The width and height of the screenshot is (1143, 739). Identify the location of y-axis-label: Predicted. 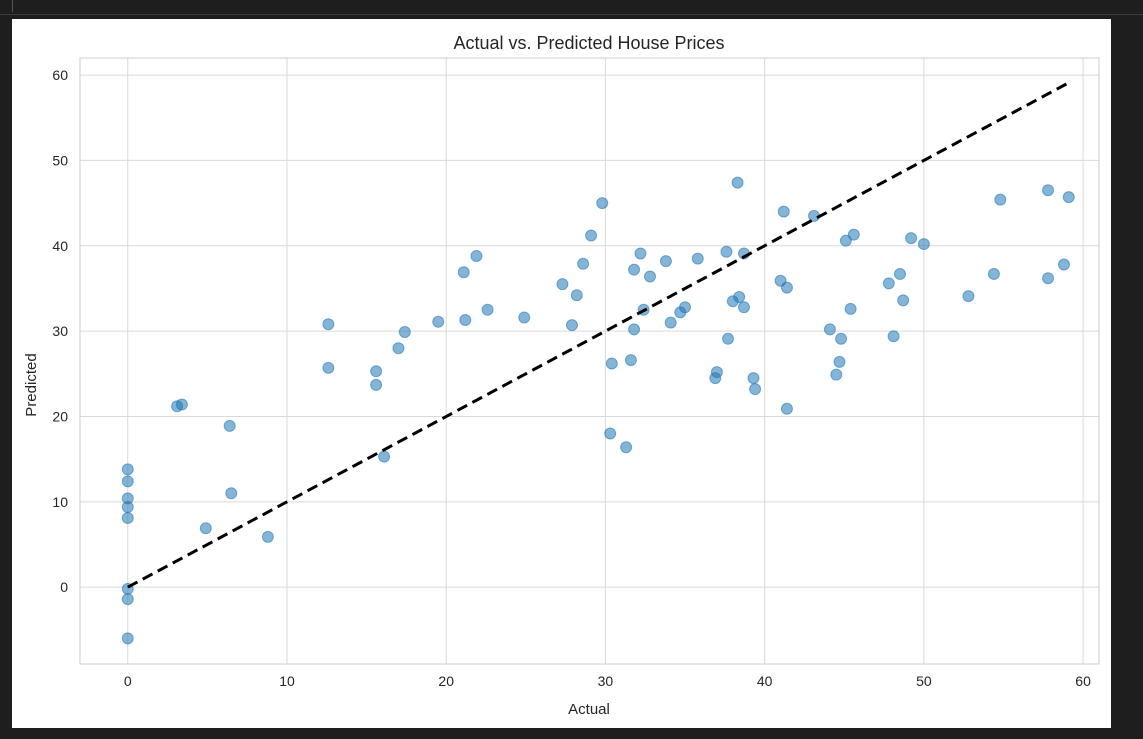
(31, 384).